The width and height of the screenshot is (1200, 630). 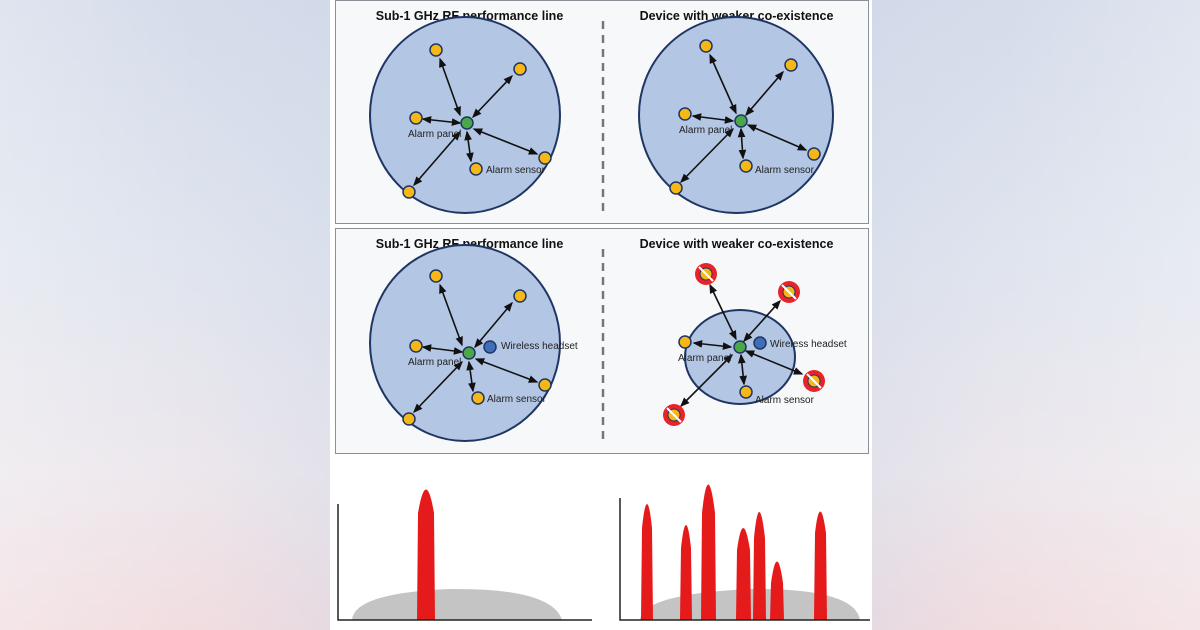 What do you see at coordinates (426, 554) in the screenshot?
I see `signal-peak` at bounding box center [426, 554].